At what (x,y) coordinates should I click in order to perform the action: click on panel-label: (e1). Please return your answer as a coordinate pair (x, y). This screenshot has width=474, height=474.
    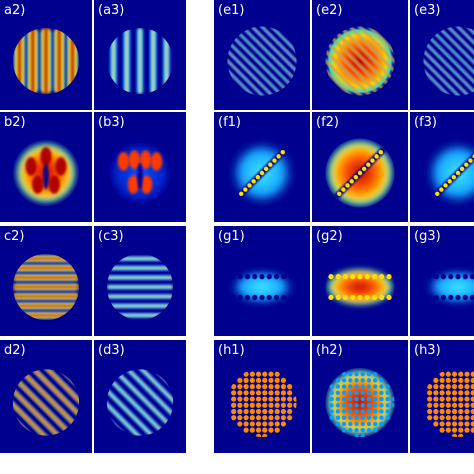
    Looking at the image, I should click on (231, 10).